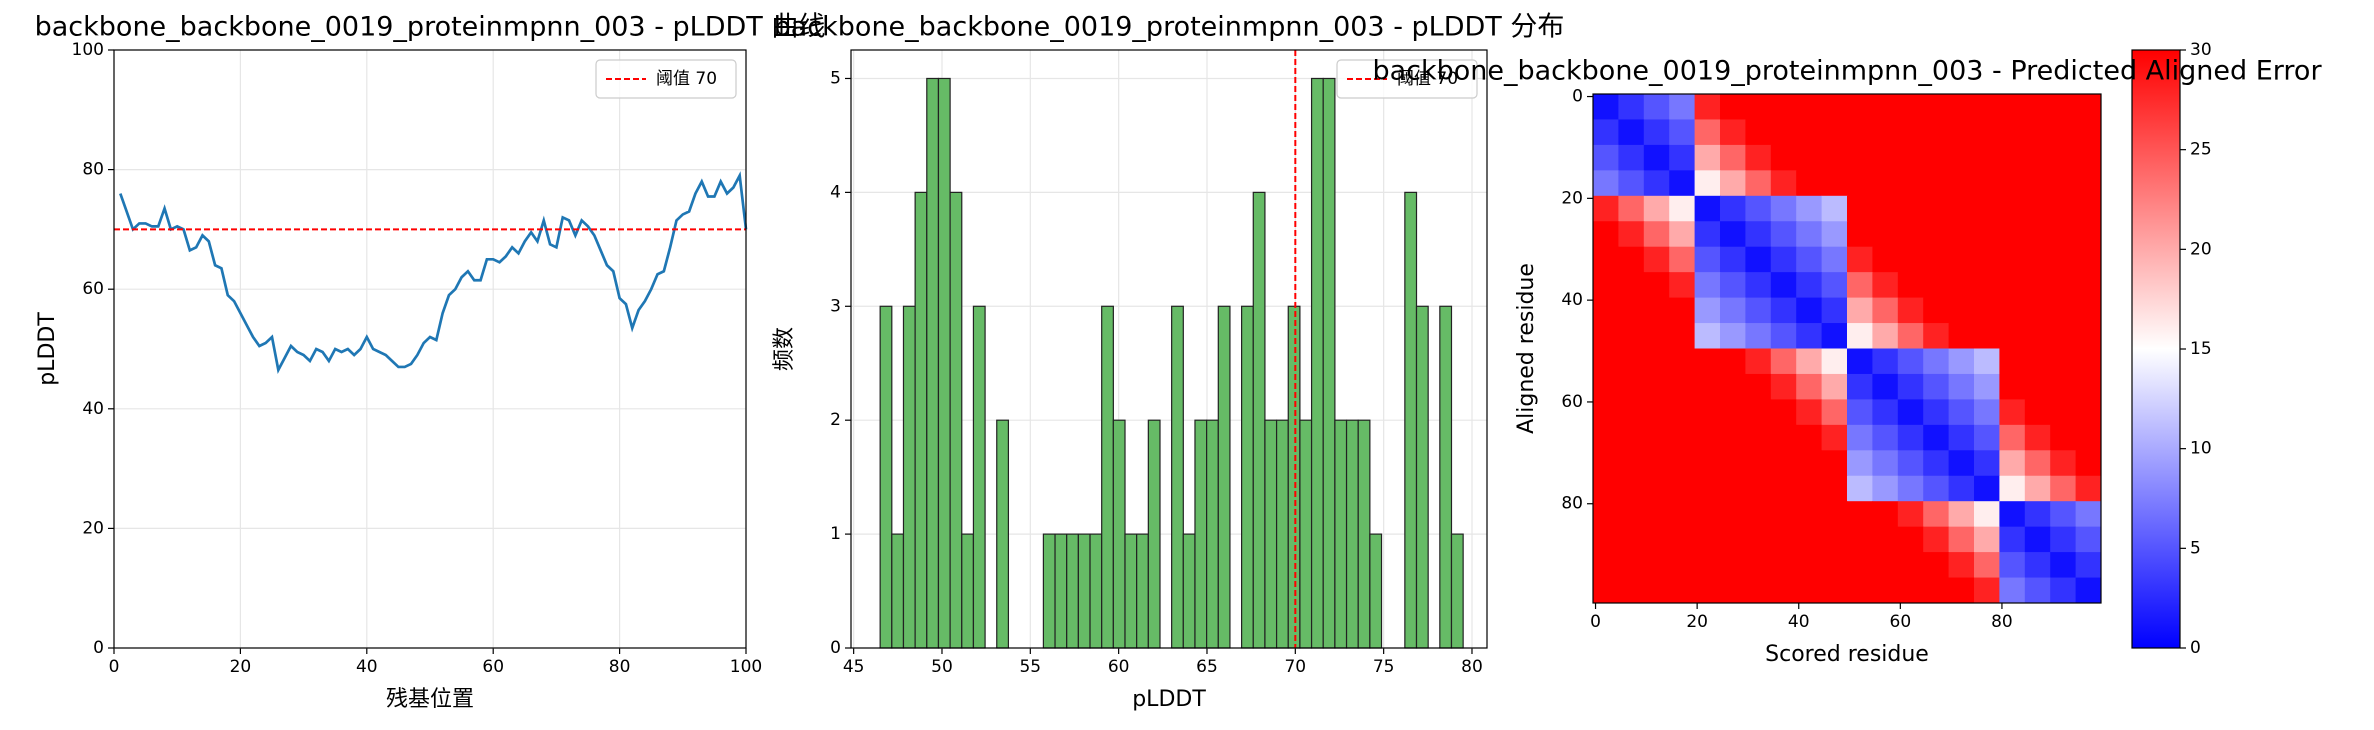 The height and width of the screenshot is (730, 2374). I want to click on x-tick-label: 100, so click(746, 667).